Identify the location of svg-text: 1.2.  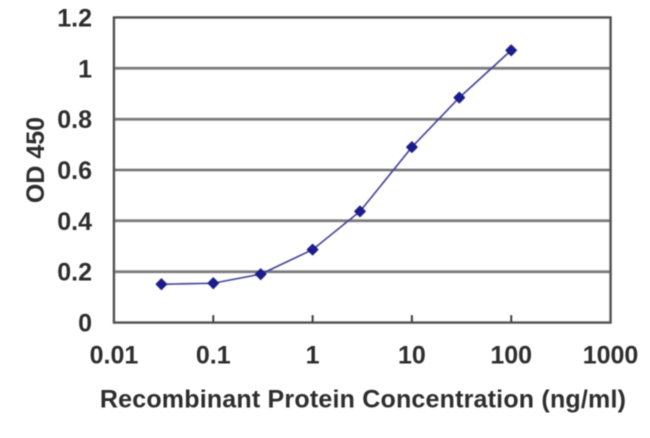
(74, 19).